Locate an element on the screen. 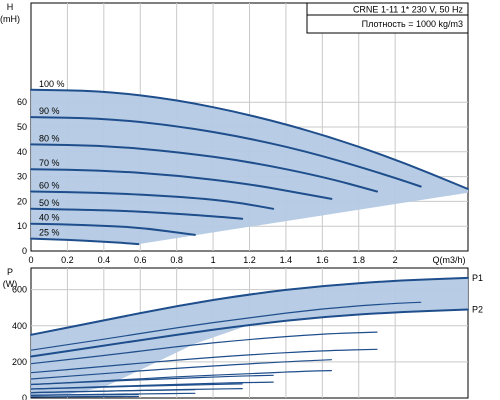 The height and width of the screenshot is (400, 500). x-tick-label: 0 is located at coordinates (30, 260).